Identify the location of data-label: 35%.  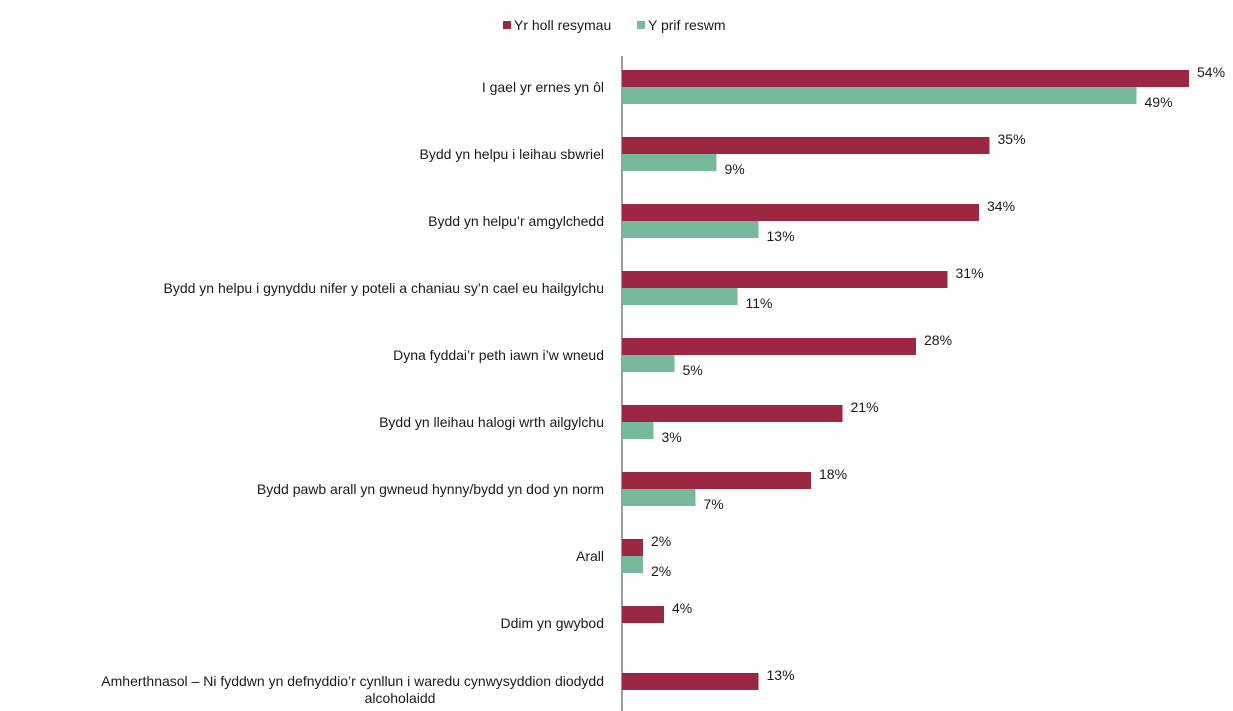
(1012, 139).